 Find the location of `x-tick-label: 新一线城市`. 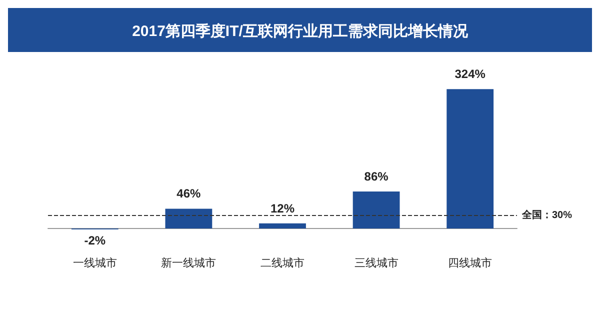

x-tick-label: 新一线城市 is located at coordinates (188, 263).